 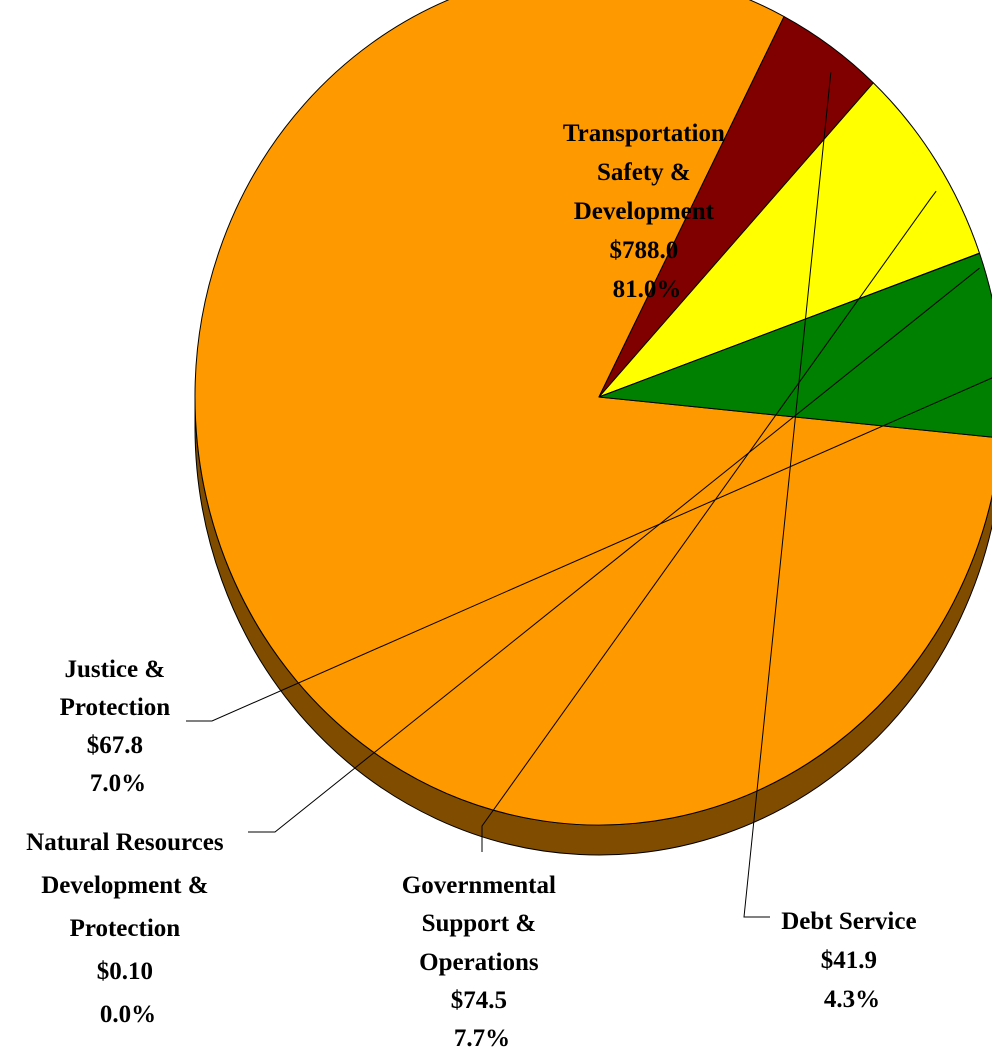 I want to click on slice-label-debt-service: Debt Service $41.9 4.3%, so click(x=852, y=960).